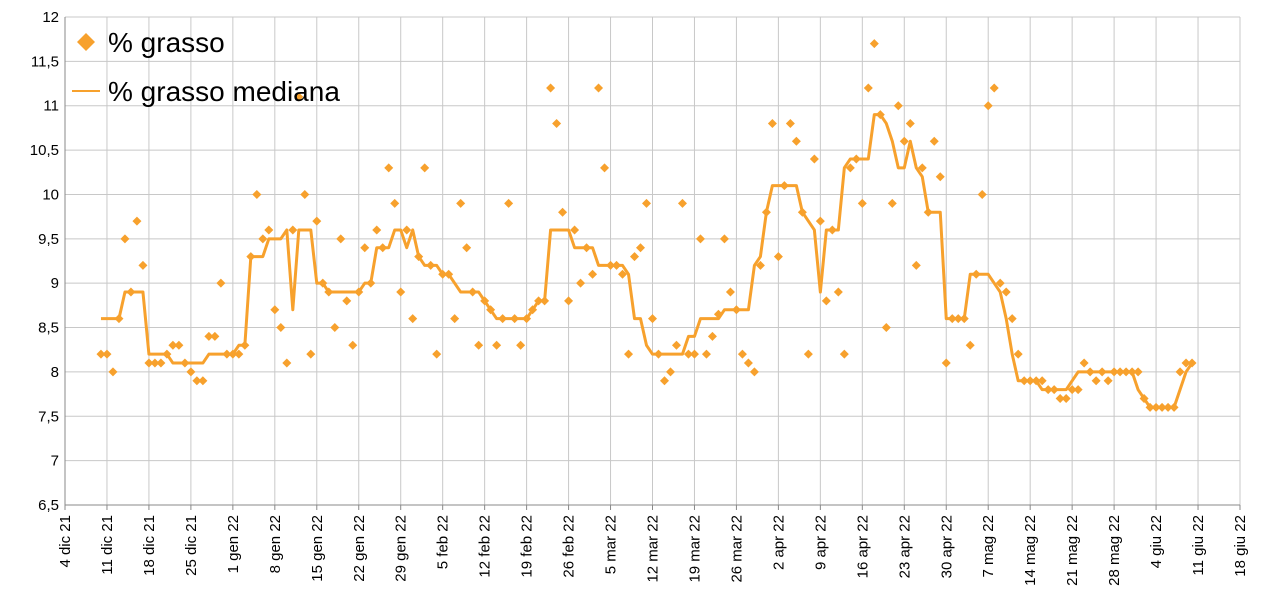  I want to click on y-tick-label: 11,5, so click(45, 61).